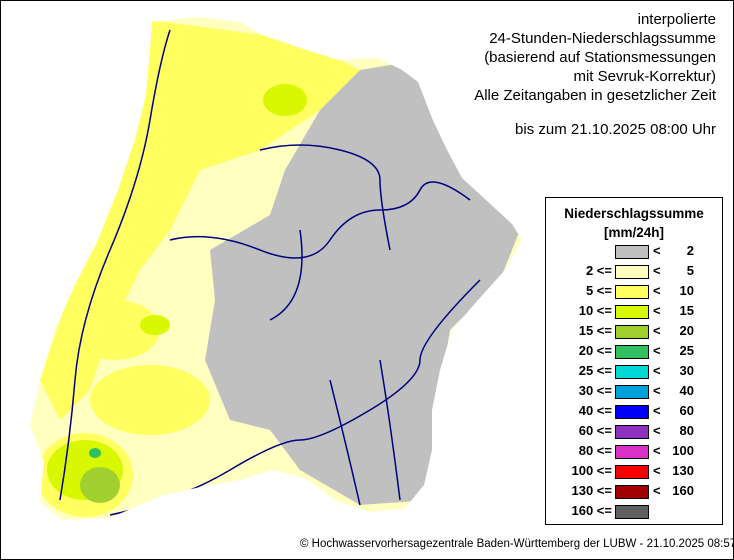 The image size is (734, 560). I want to click on legend-lower-bound: 30 <=, so click(595, 390).